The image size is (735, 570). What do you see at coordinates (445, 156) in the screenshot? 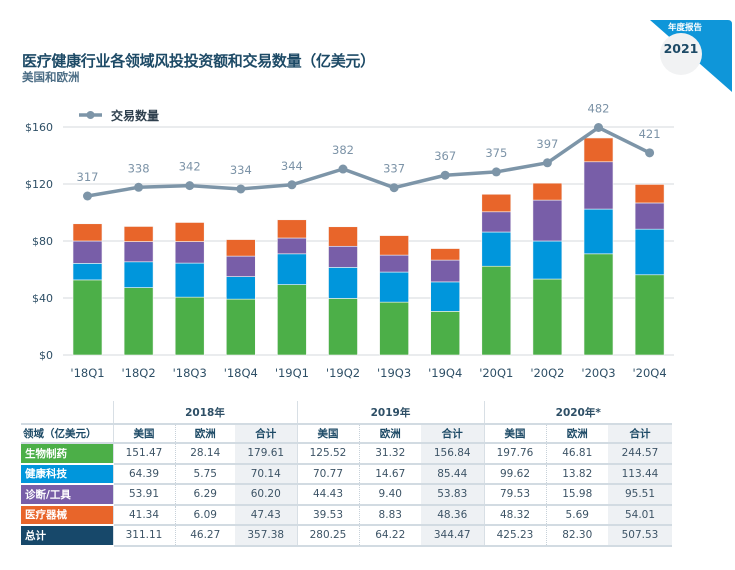
I see `deal-count-label: 367` at bounding box center [445, 156].